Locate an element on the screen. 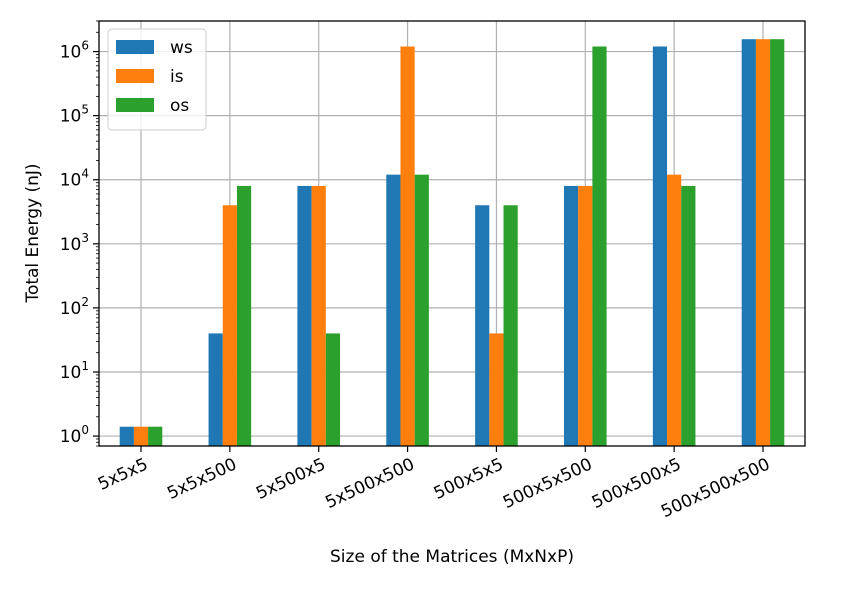  y-tick-label-exponent: 3 is located at coordinates (85, 238).